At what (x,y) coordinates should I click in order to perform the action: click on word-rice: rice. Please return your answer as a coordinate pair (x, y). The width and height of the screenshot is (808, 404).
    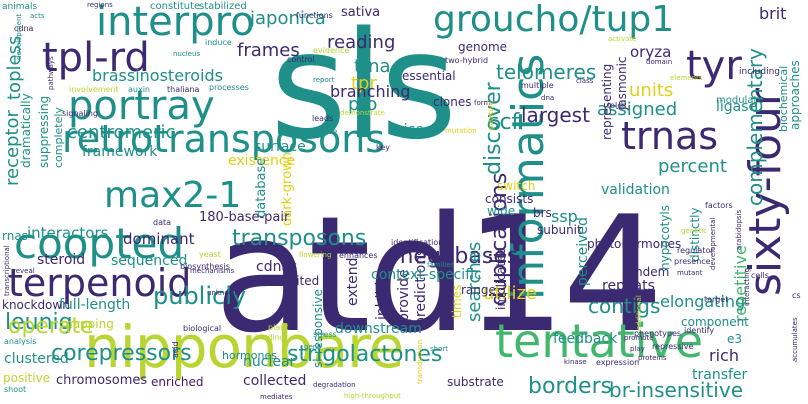
    Looking at the image, I should click on (411, 130).